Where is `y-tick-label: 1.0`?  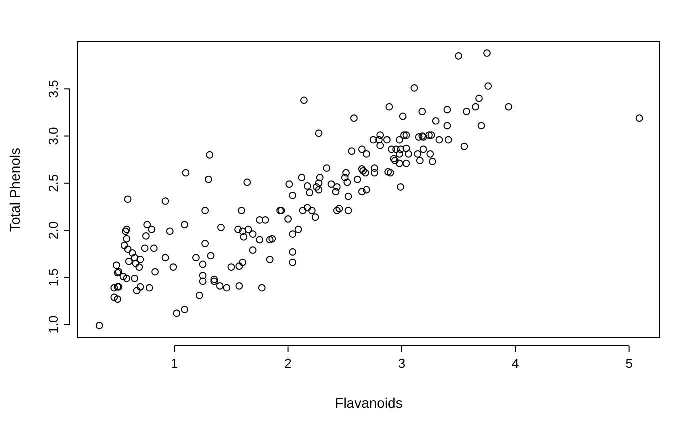
y-tick-label: 1.0 is located at coordinates (53, 325).